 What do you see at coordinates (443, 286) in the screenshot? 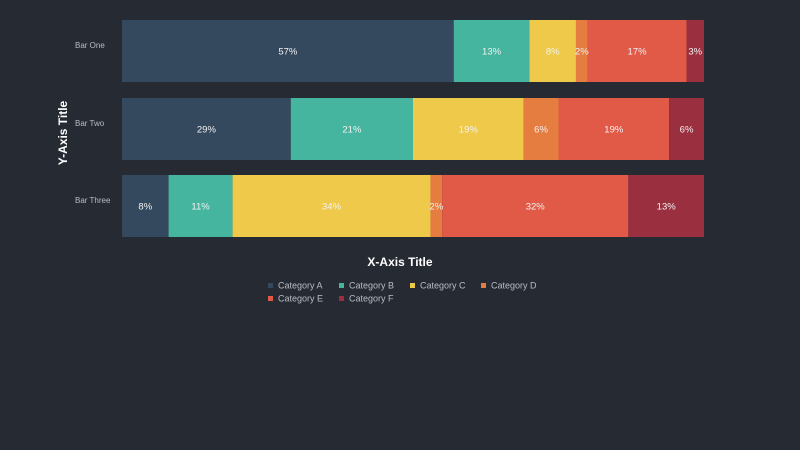
I see `legend-label: Category C` at bounding box center [443, 286].